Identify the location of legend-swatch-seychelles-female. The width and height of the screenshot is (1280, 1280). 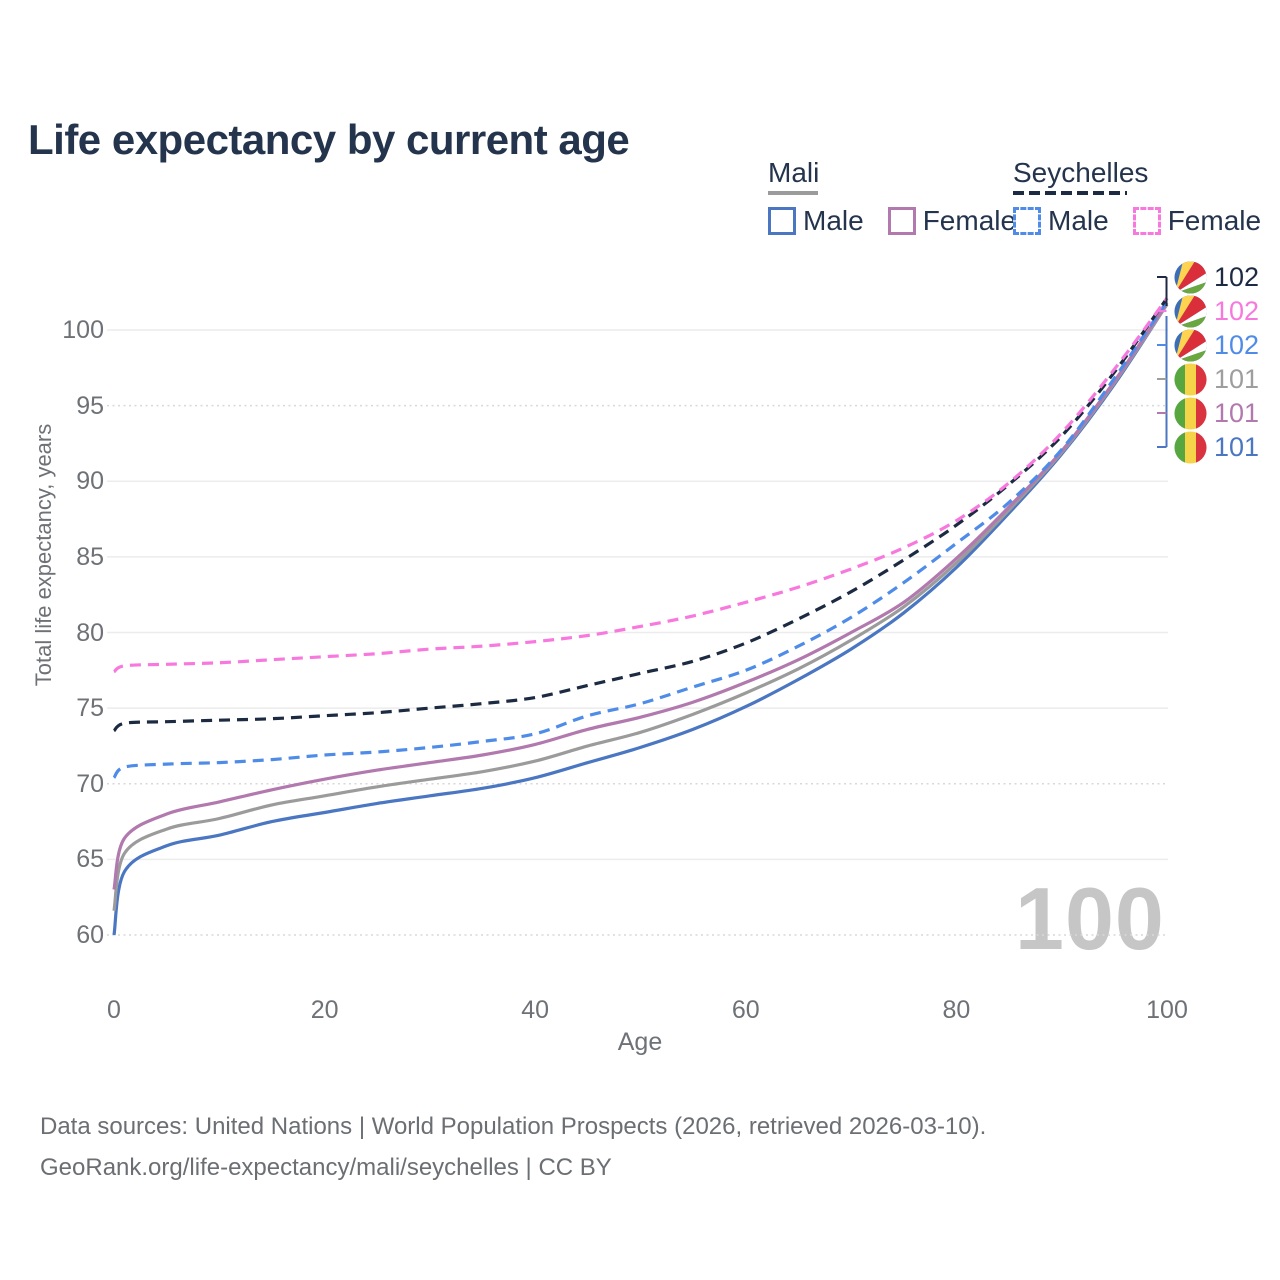
(1146, 221).